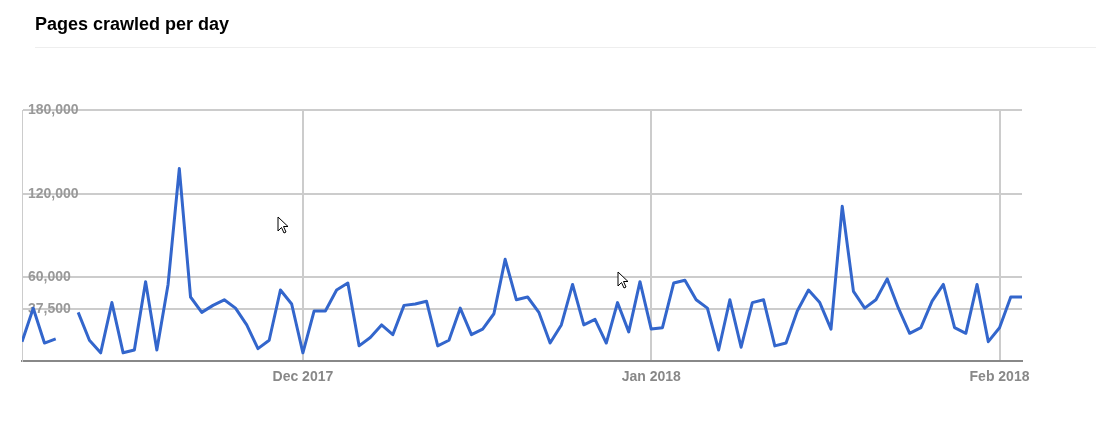  Describe the element at coordinates (651, 376) in the screenshot. I see `x-tick-label: Jan 2018` at that location.